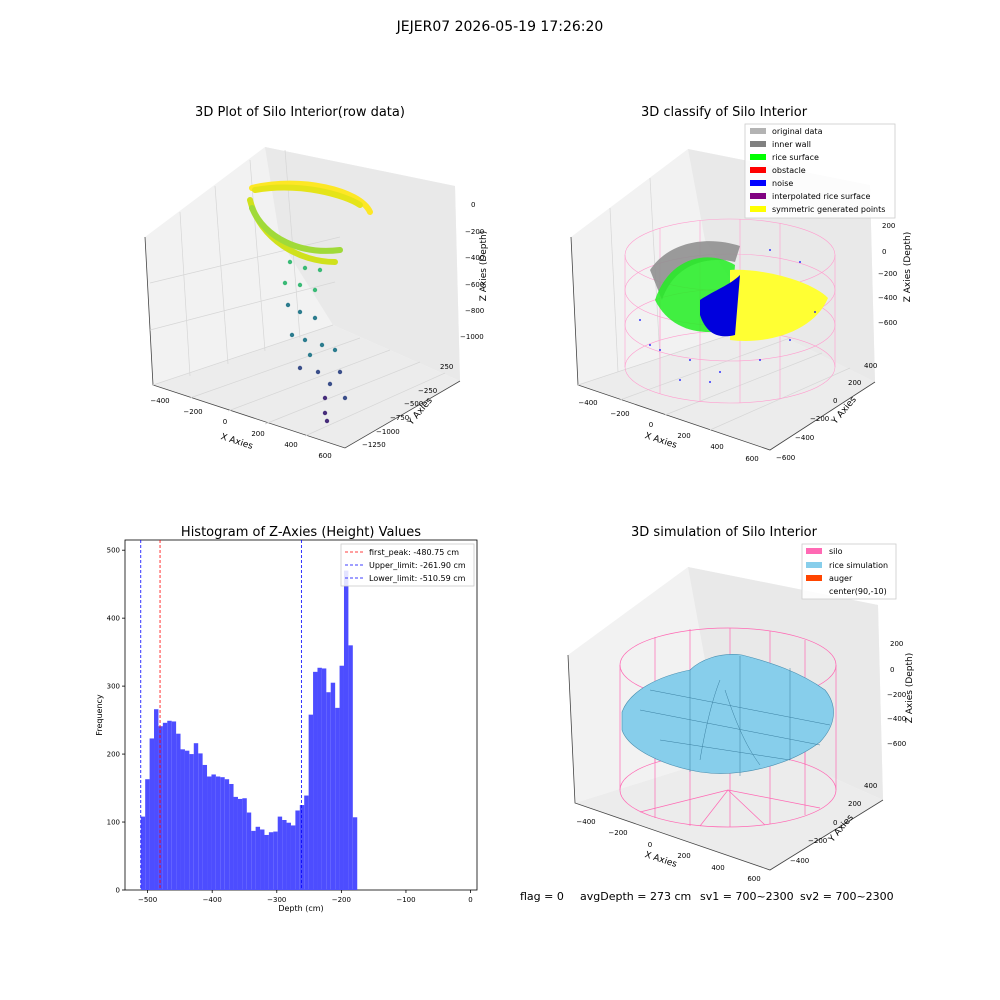 The width and height of the screenshot is (1000, 1000). Describe the element at coordinates (276, 900) in the screenshot. I see `histogram-x-tick: −300` at that location.